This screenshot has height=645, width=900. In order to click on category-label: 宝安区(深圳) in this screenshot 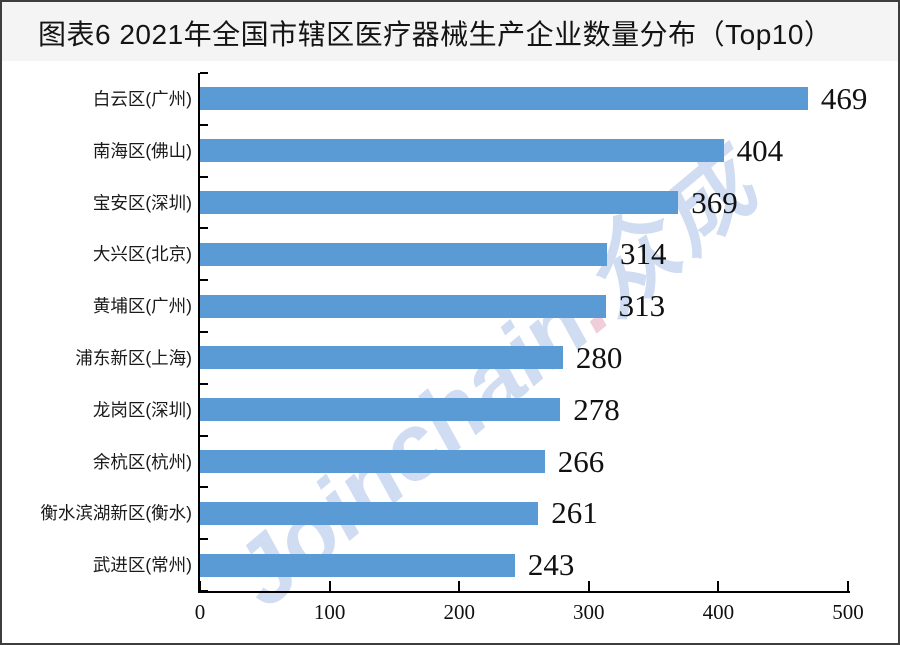, I will do `click(142, 202)`.